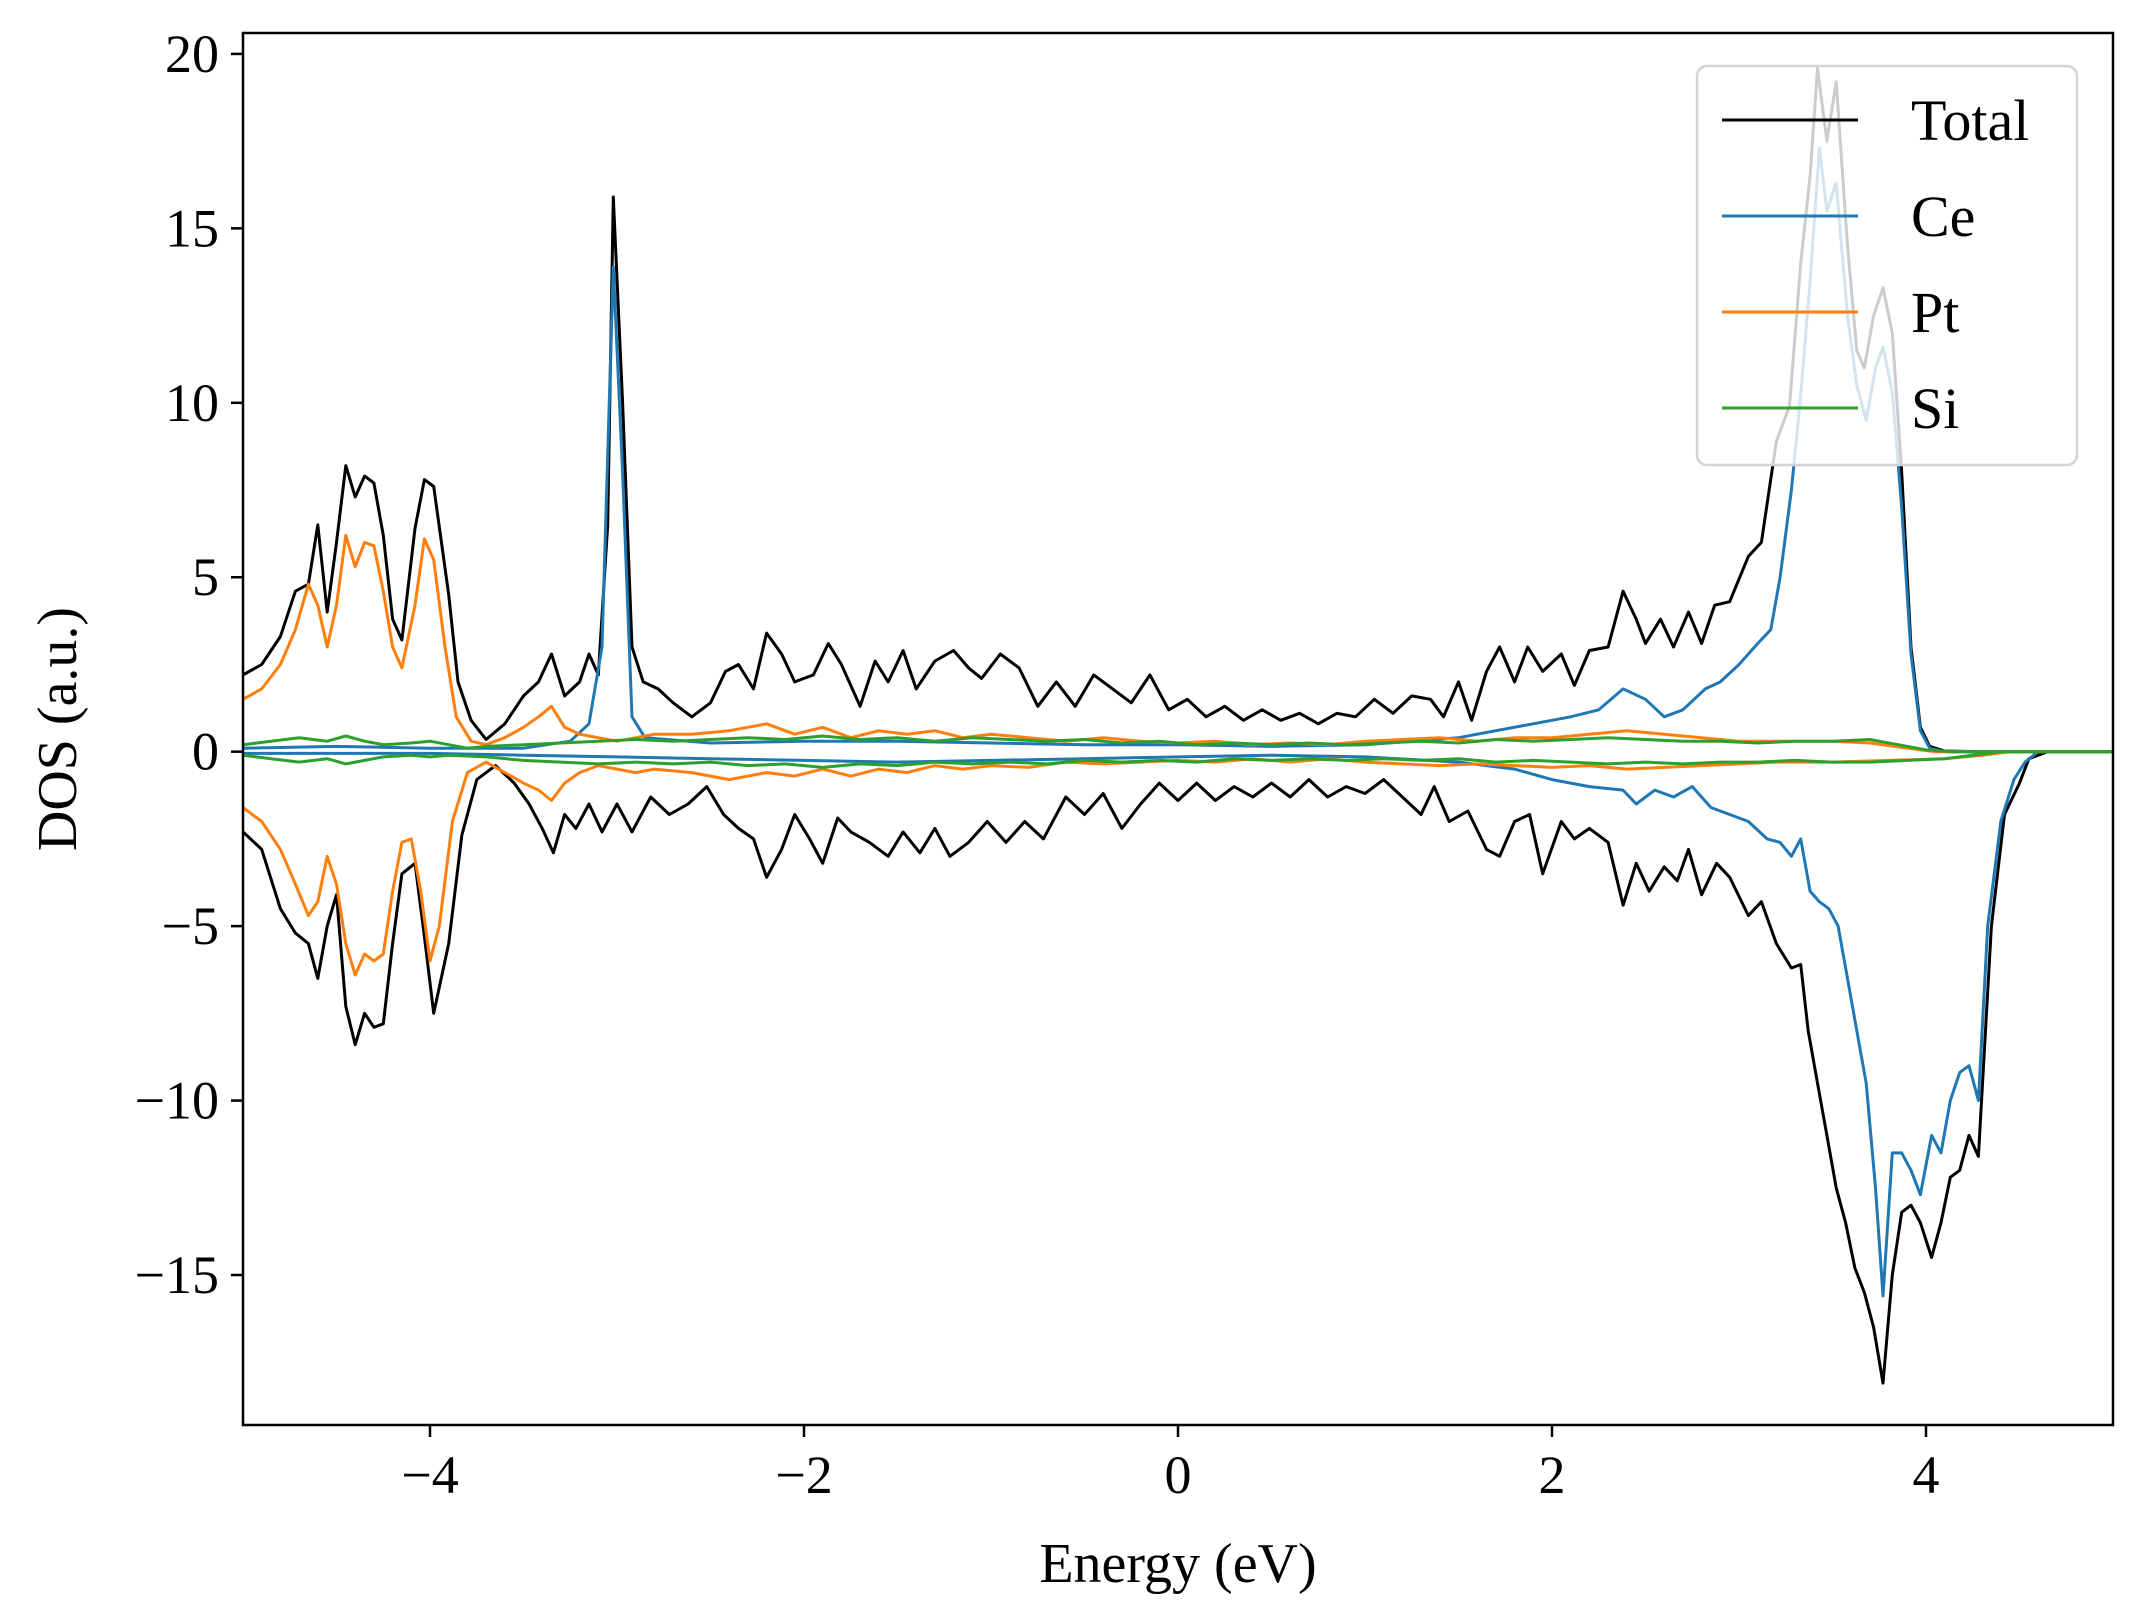 The width and height of the screenshot is (2134, 1617). What do you see at coordinates (190, 926) in the screenshot?
I see `y-tick-label: −5` at bounding box center [190, 926].